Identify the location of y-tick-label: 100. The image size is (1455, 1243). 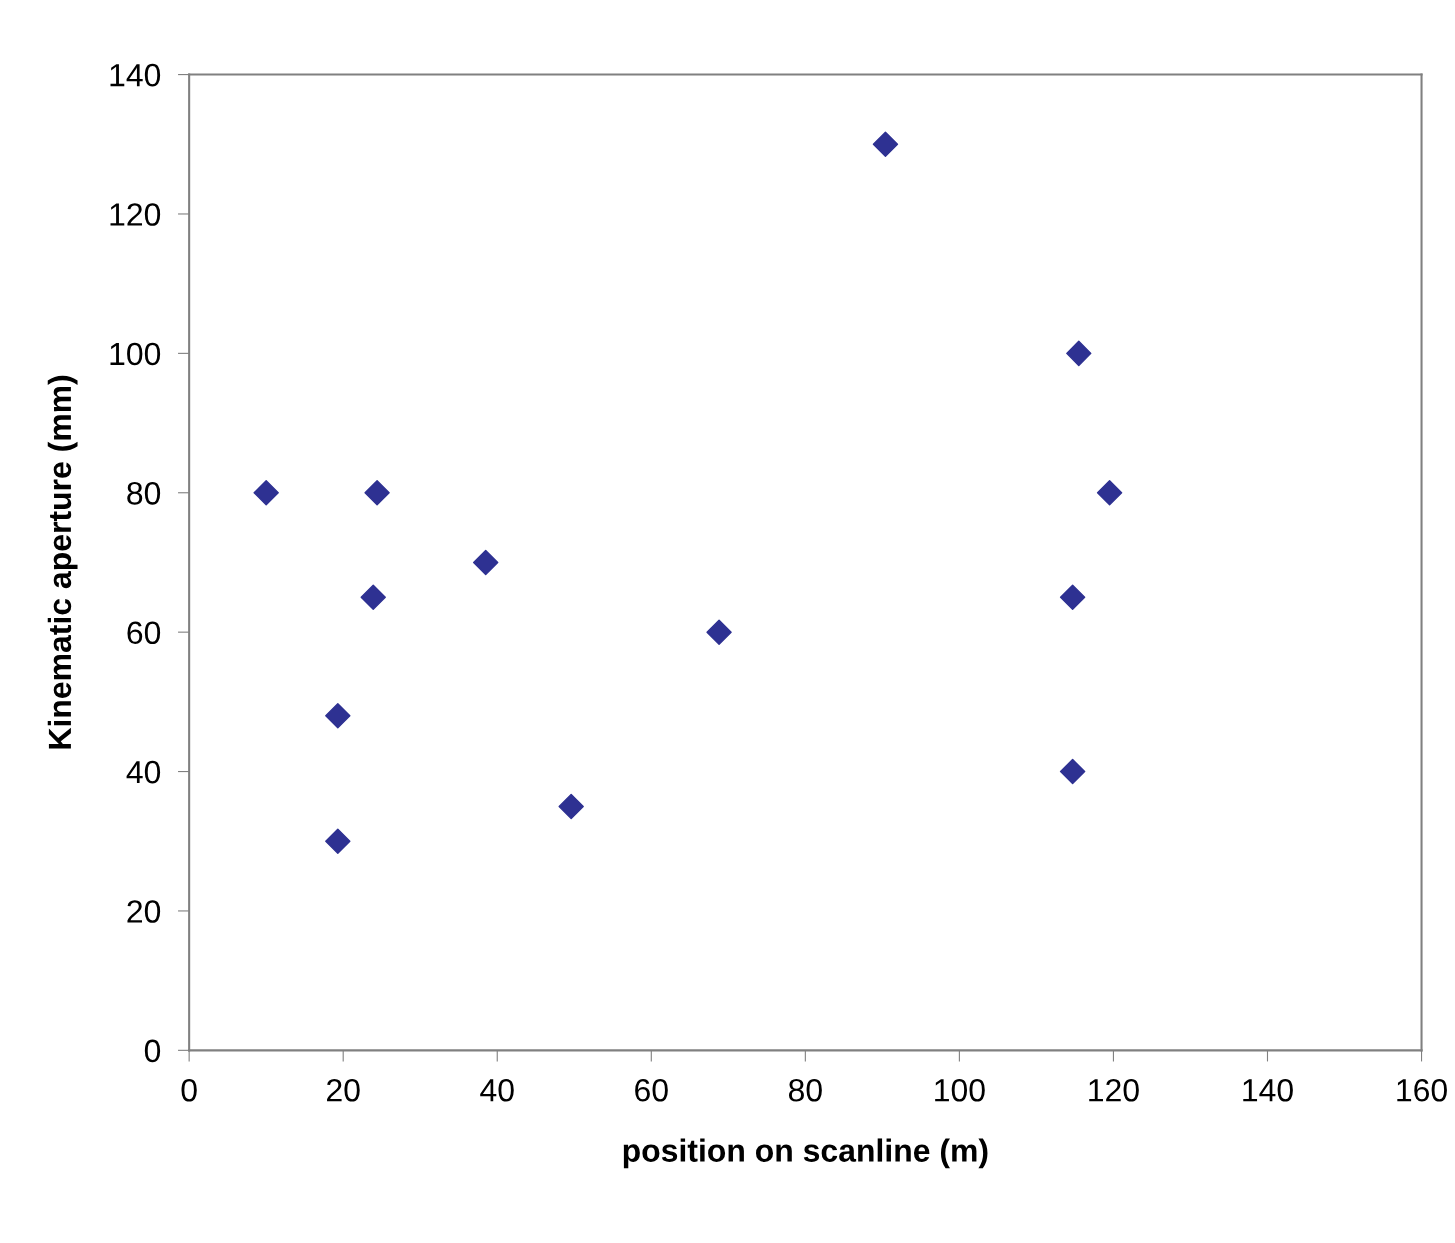
(135, 354).